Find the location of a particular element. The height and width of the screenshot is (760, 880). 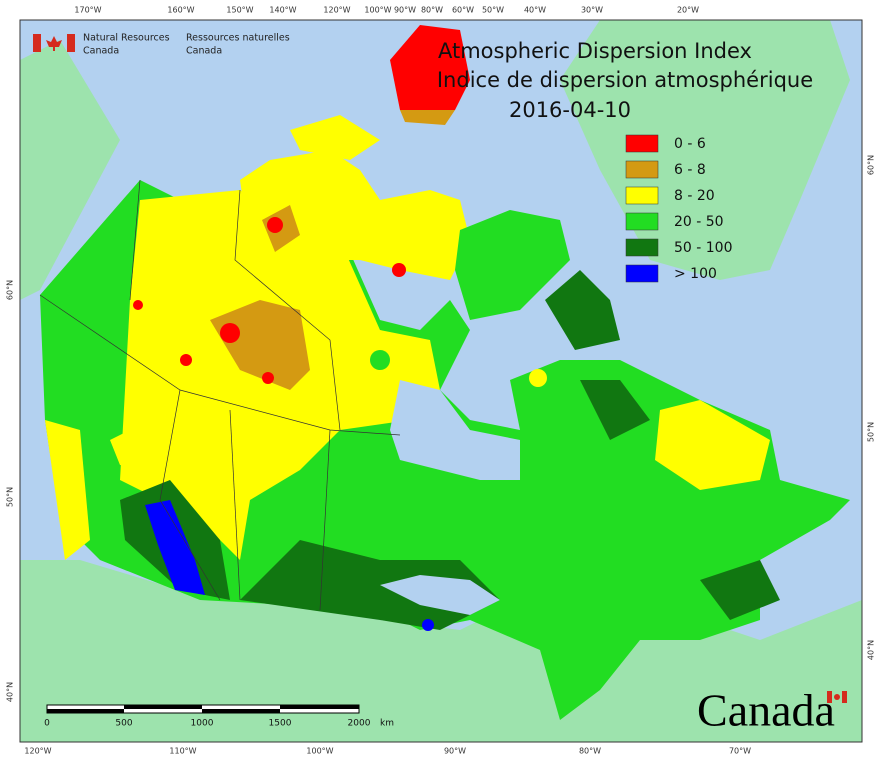

scale-label: 2000 is located at coordinates (359, 724).